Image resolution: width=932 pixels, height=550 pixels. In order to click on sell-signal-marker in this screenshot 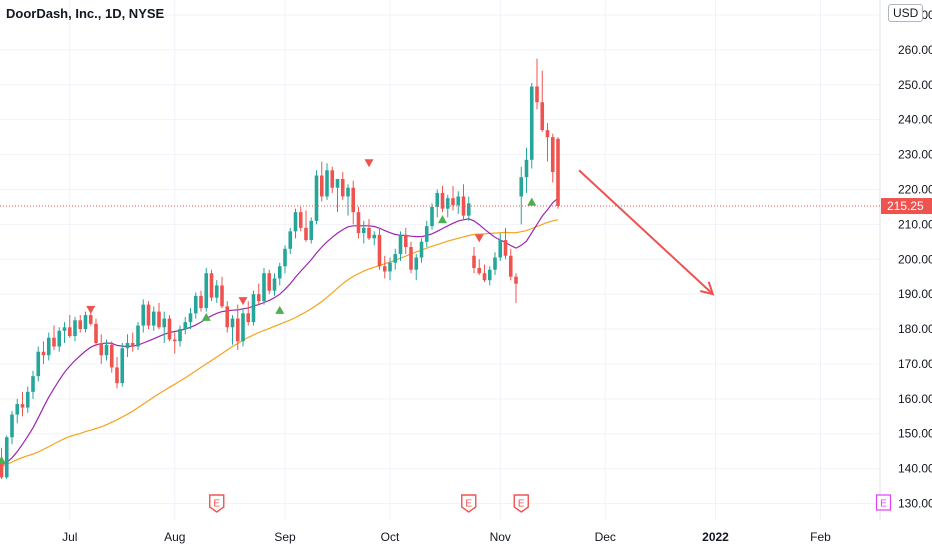, I will do `click(369, 163)`.